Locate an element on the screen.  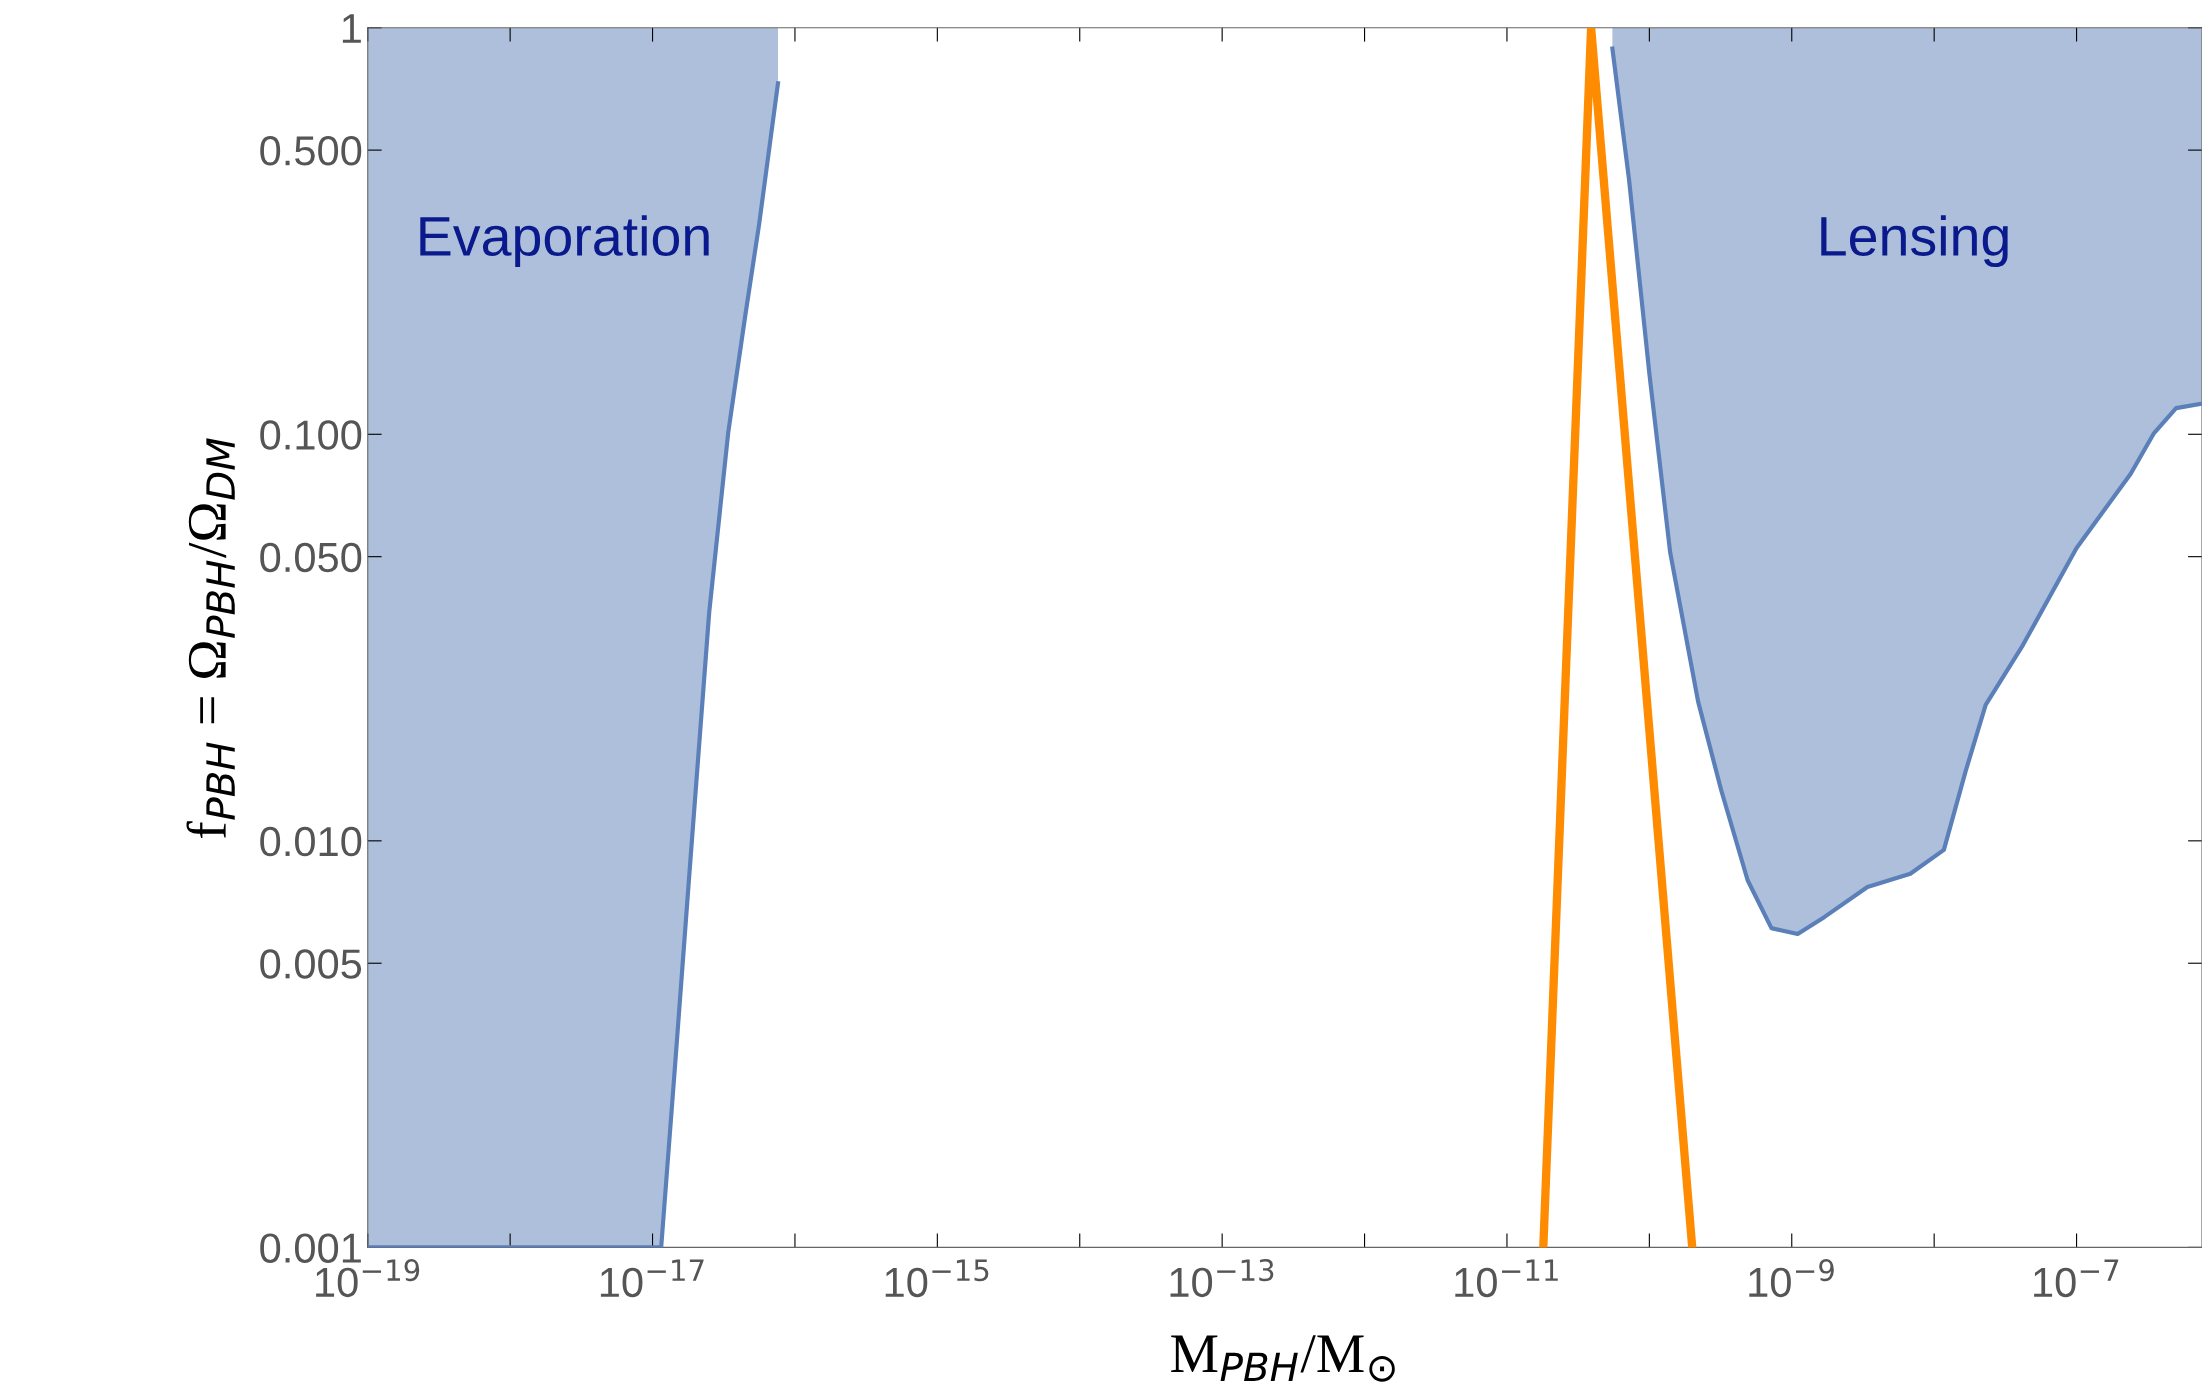
y-tick-label: 0.100 is located at coordinates (311, 435).